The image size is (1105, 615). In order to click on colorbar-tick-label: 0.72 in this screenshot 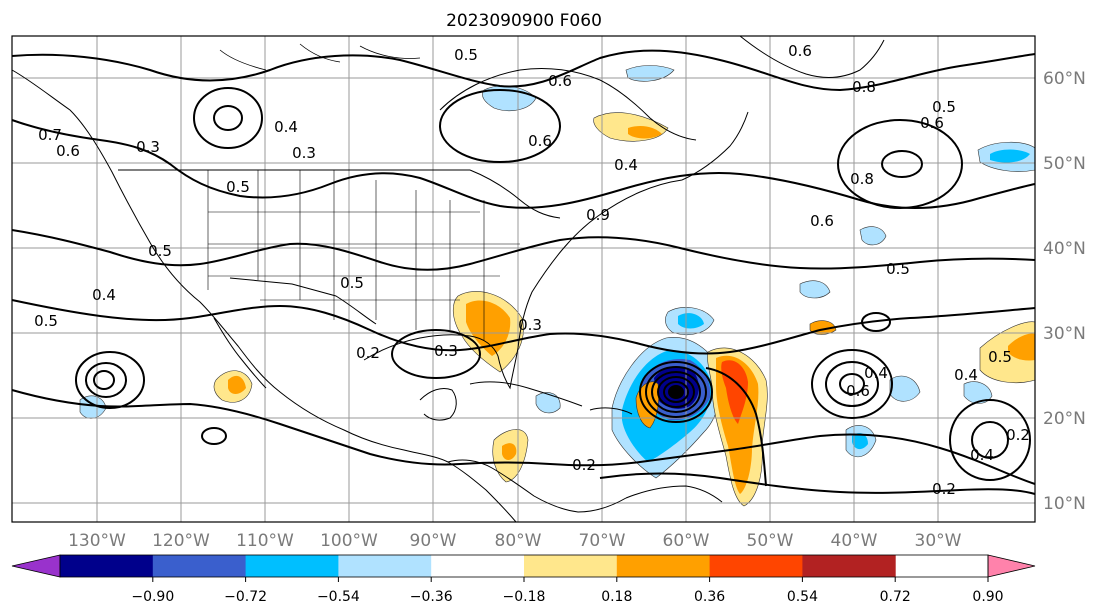, I will do `click(895, 597)`.